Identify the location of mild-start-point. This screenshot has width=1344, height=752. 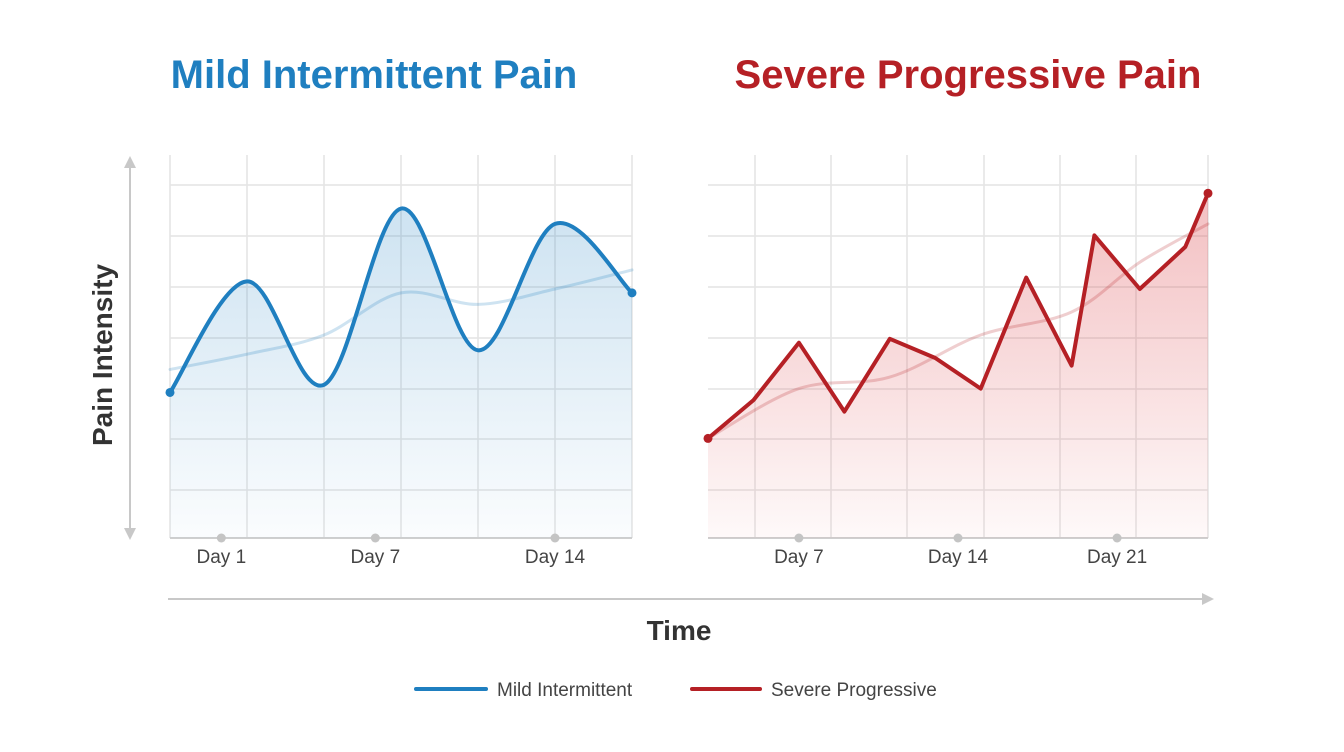
(170, 392).